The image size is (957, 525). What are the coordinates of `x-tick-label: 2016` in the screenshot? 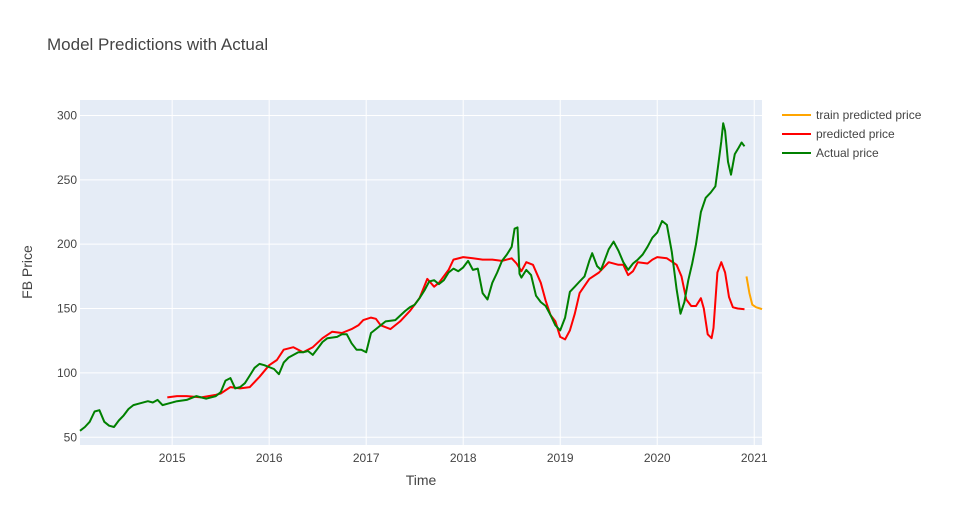 It's located at (269, 458).